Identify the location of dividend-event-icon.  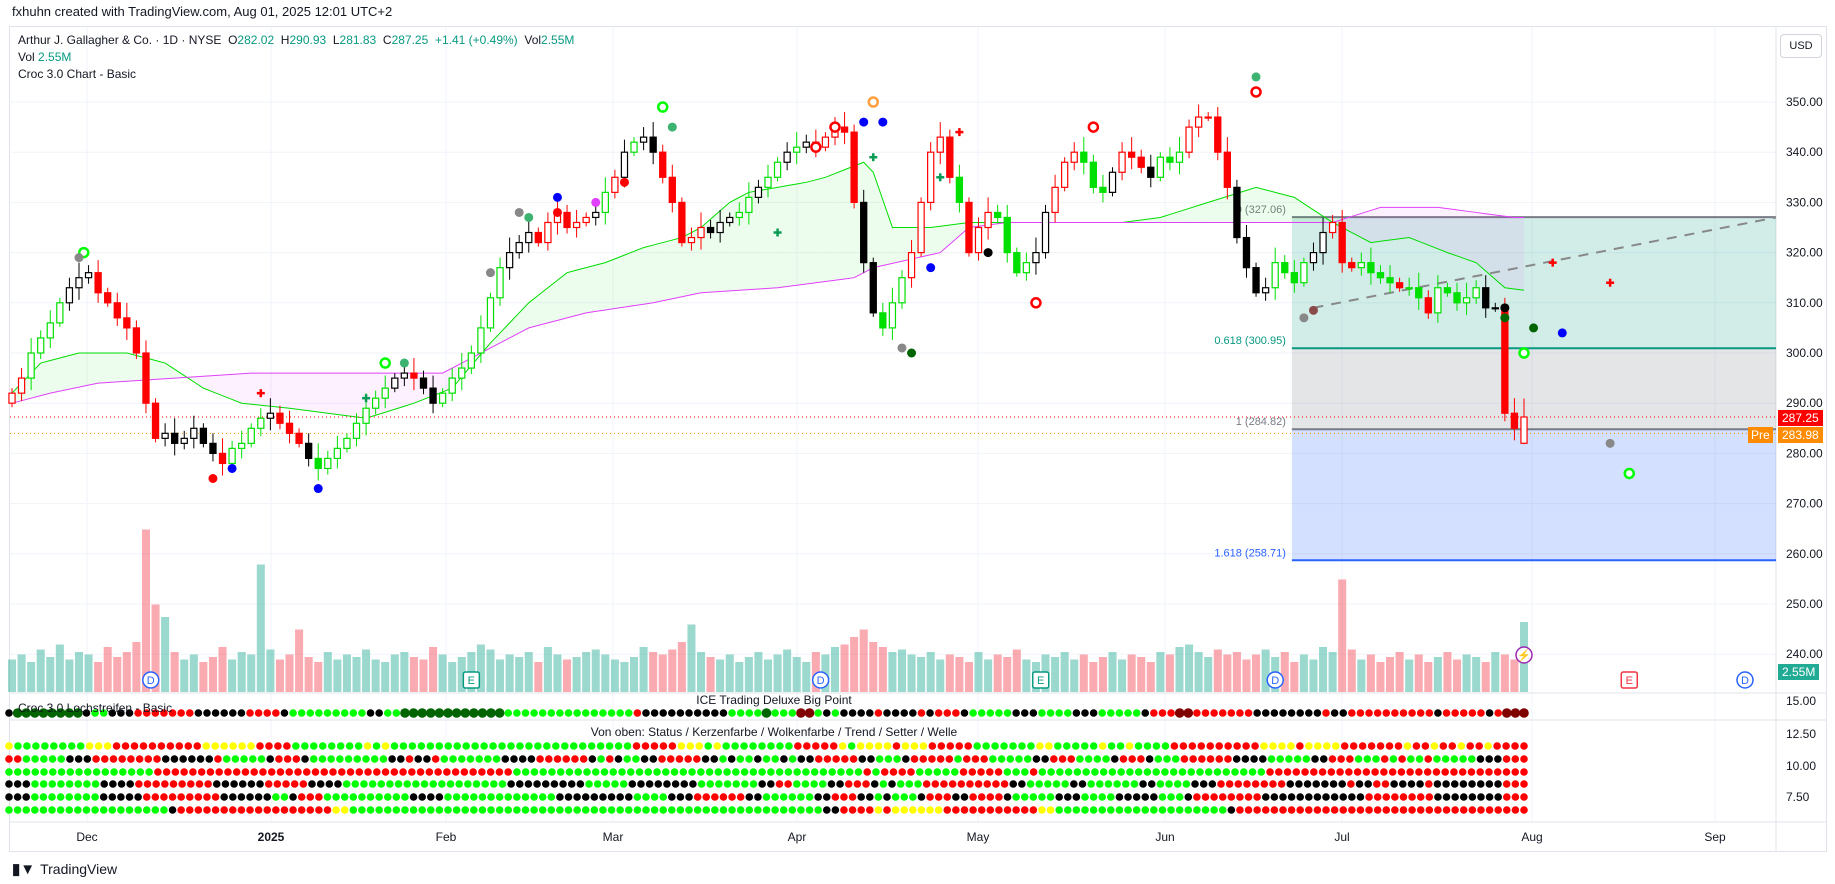
(820, 680).